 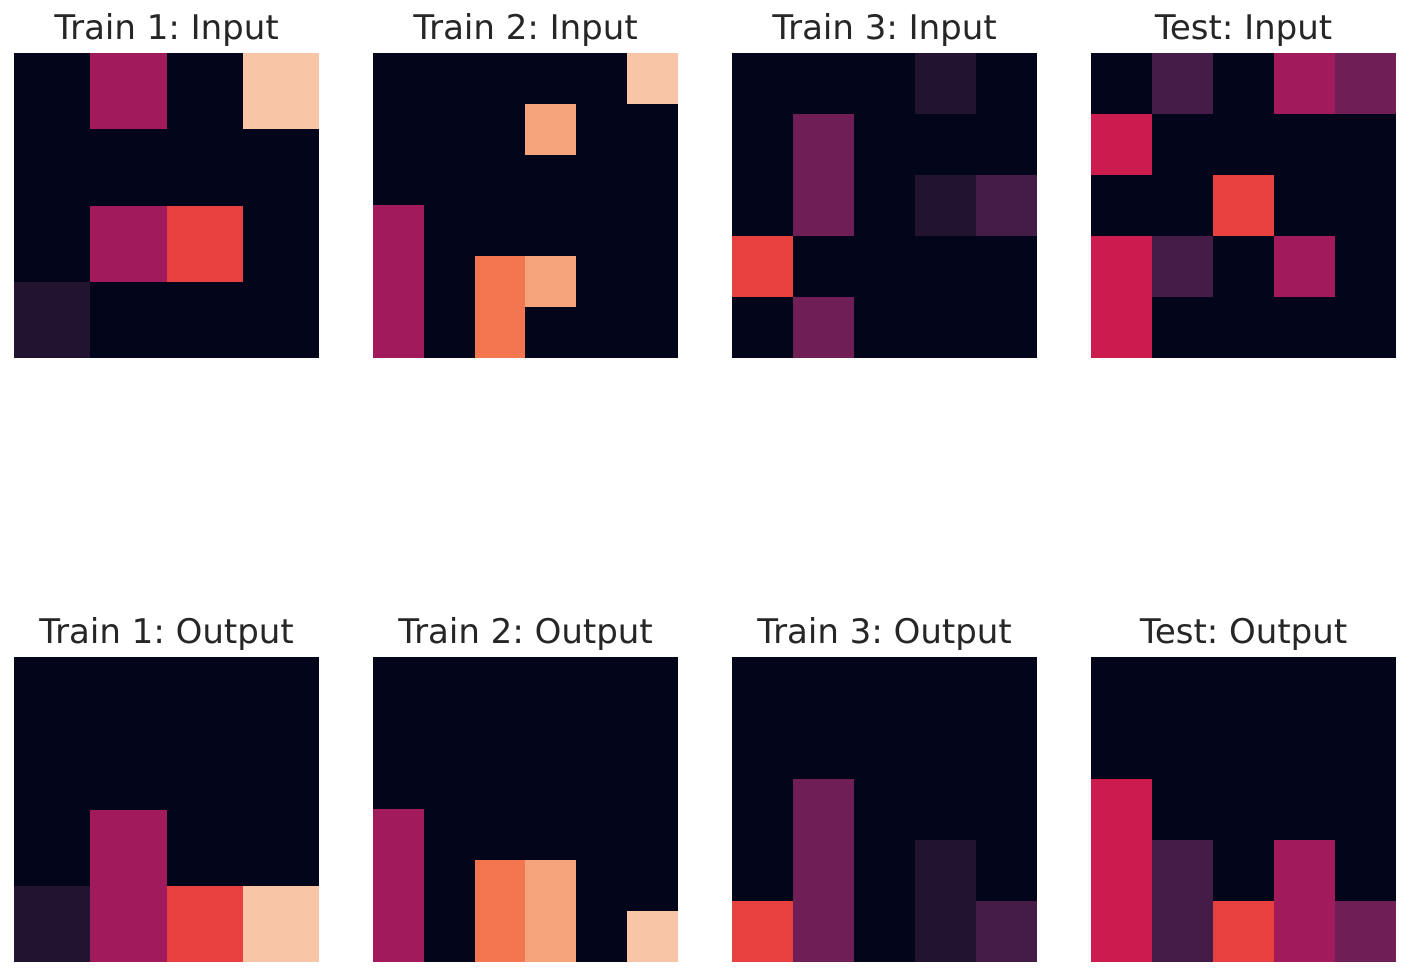 What do you see at coordinates (884, 788) in the screenshot?
I see `panel-train-3-output: Train 3: Output` at bounding box center [884, 788].